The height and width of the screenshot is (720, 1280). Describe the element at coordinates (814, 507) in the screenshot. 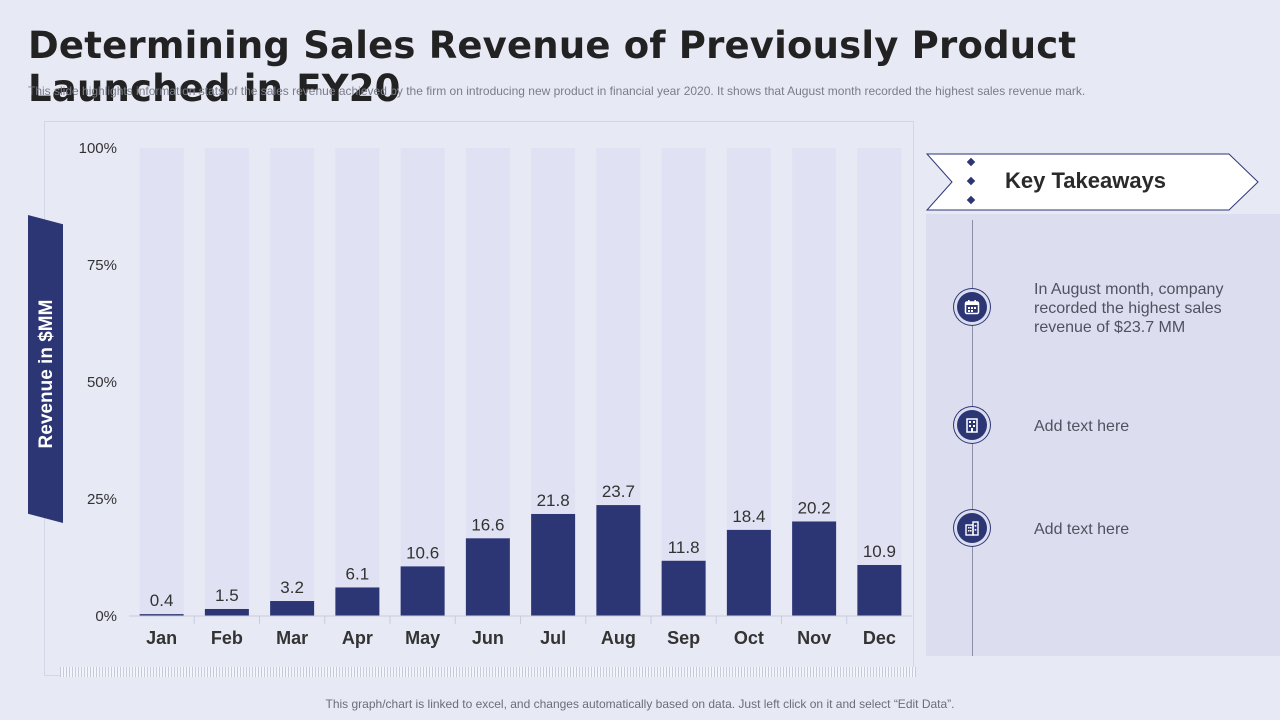

I see `data-label: 20.2` at that location.